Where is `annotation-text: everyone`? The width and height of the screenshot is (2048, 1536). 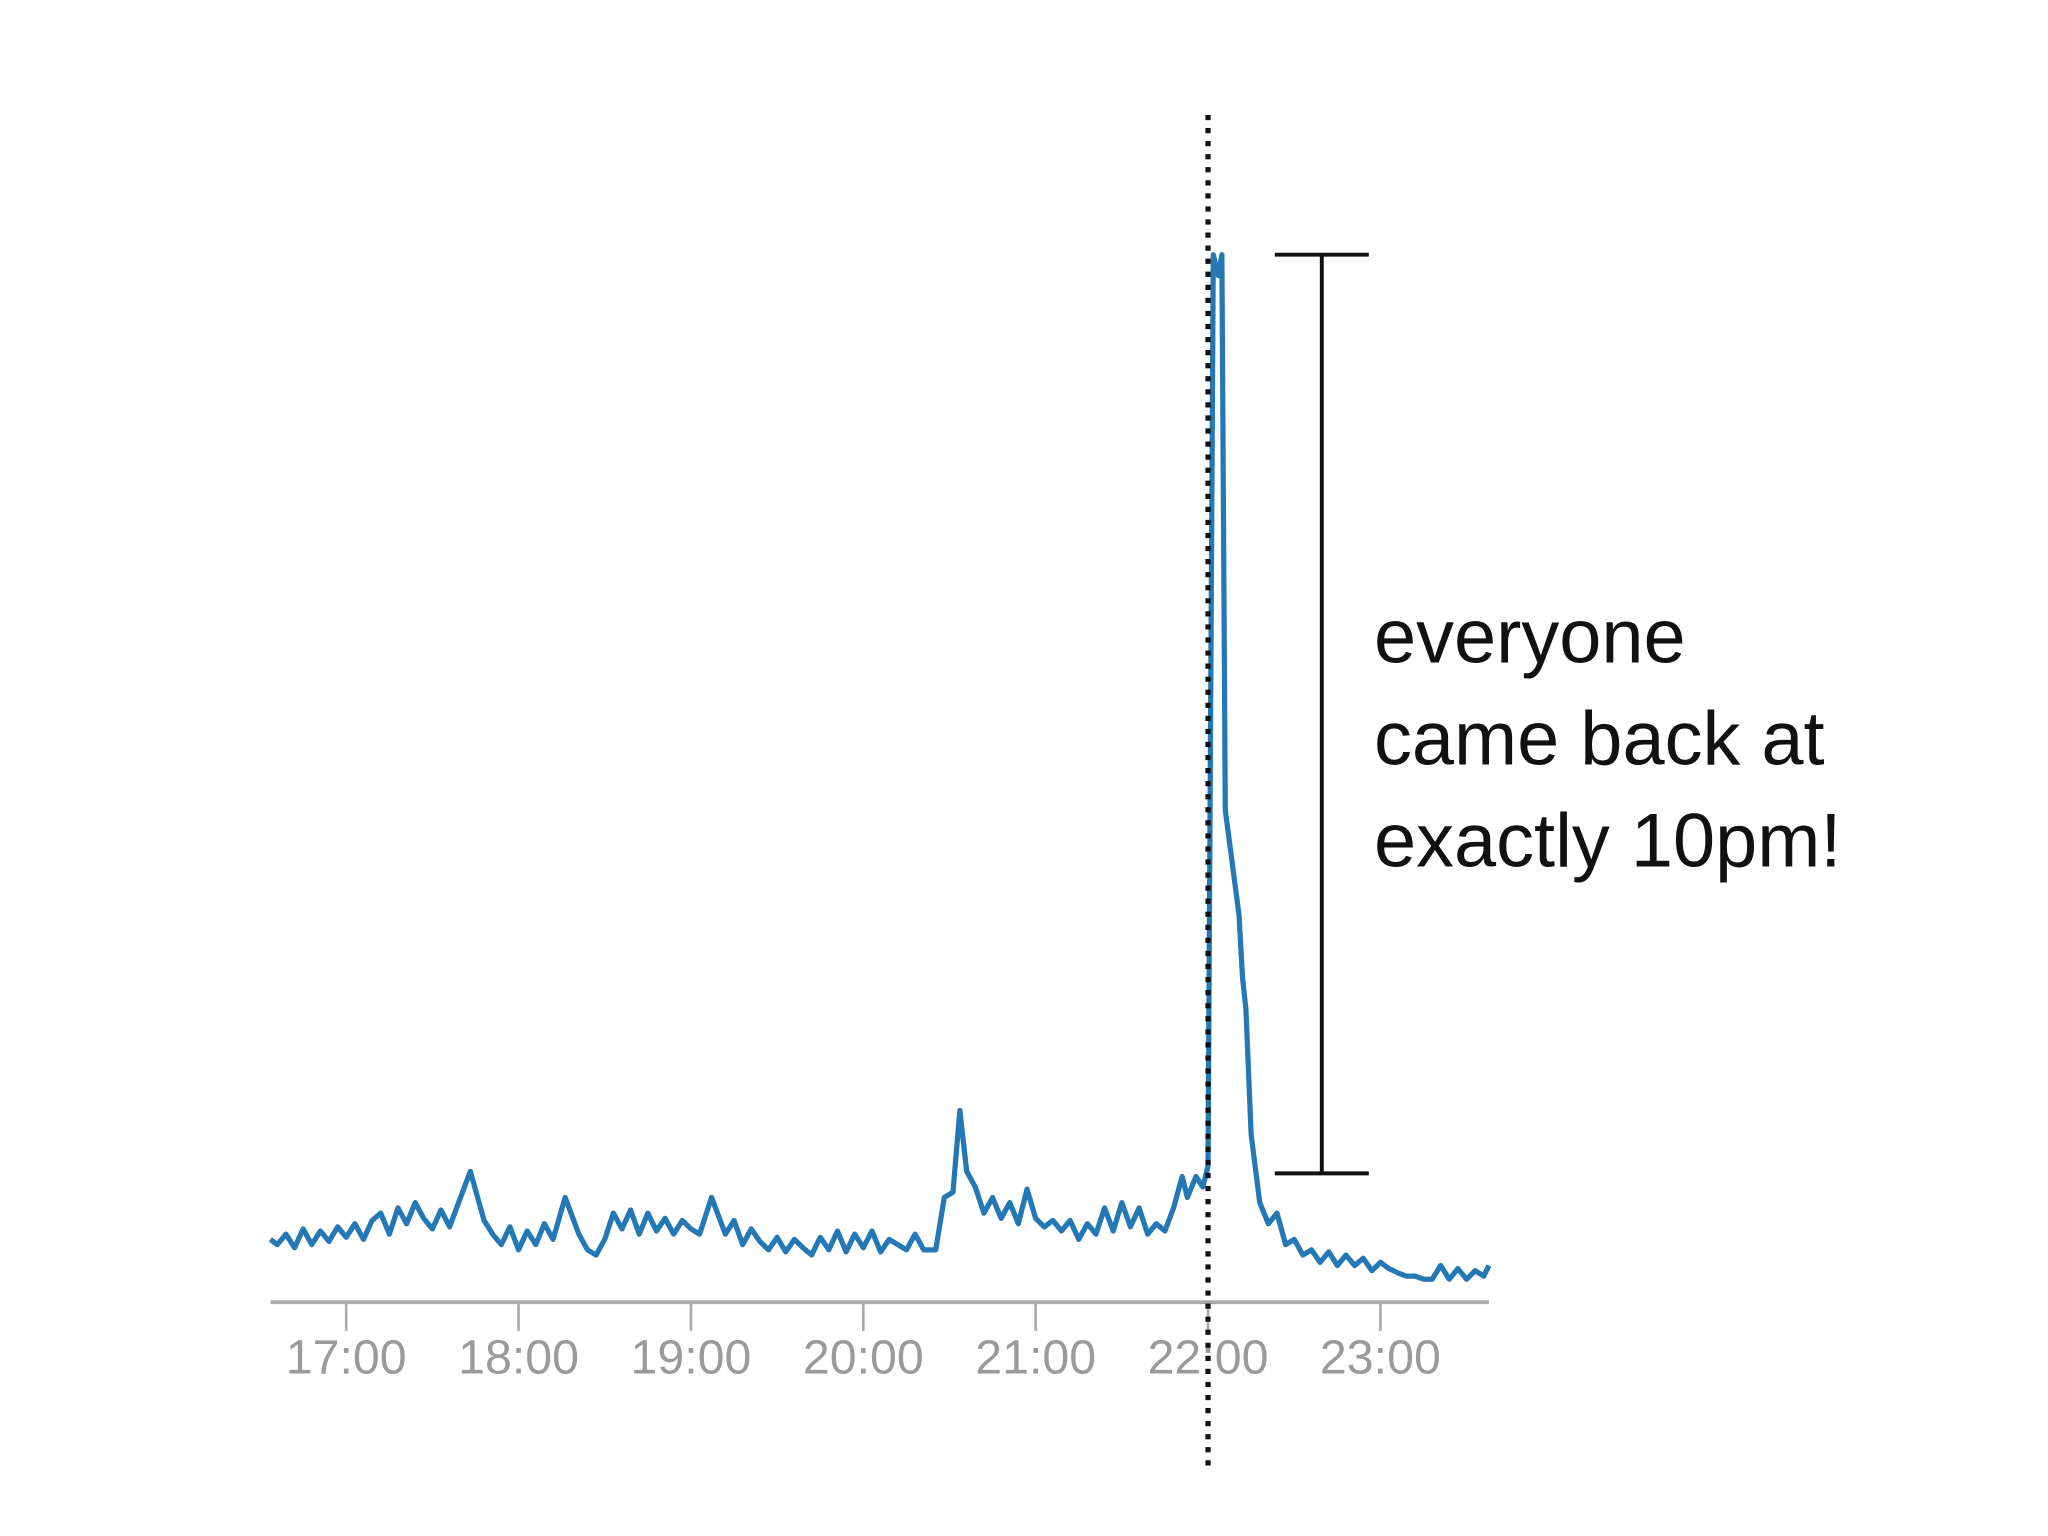 annotation-text: everyone is located at coordinates (1530, 637).